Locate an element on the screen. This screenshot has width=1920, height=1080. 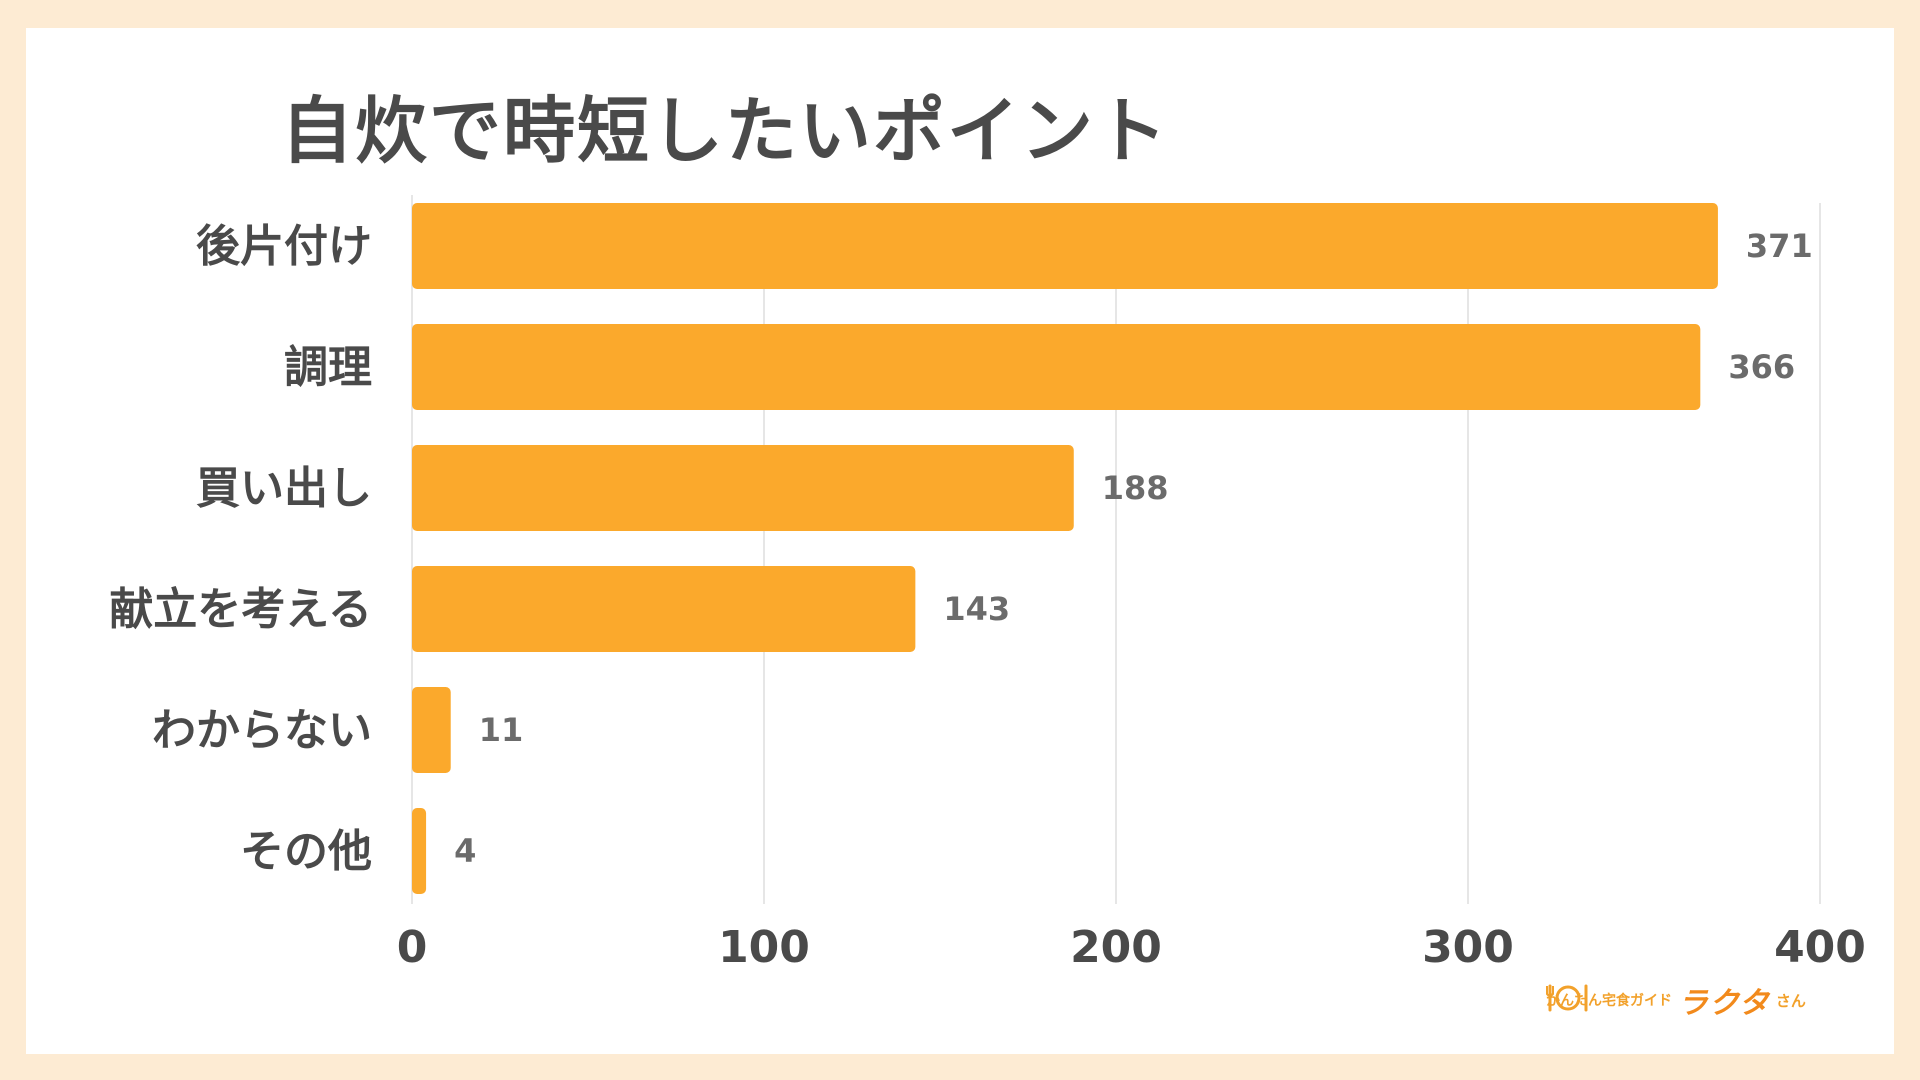
data-label: 4 is located at coordinates (465, 851).